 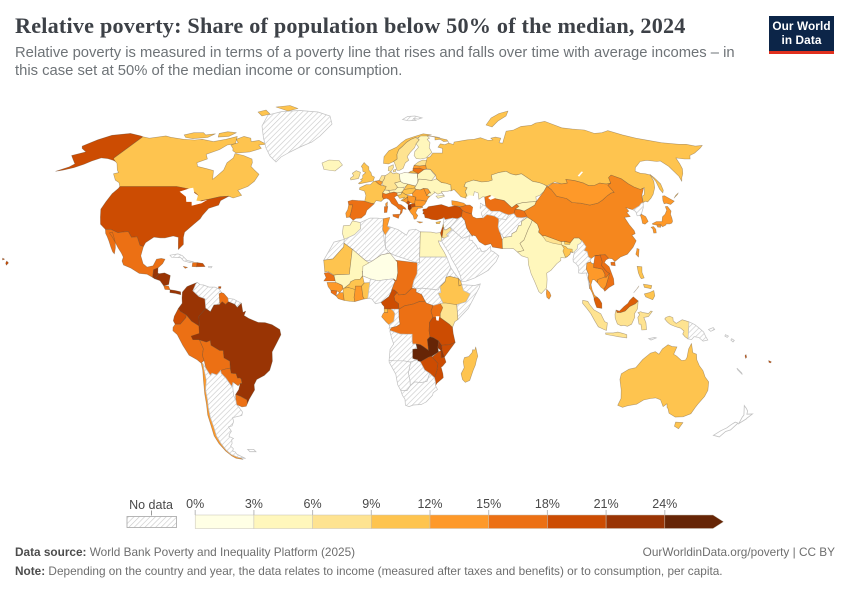 What do you see at coordinates (313, 504) in the screenshot?
I see `svg-text: 6%` at bounding box center [313, 504].